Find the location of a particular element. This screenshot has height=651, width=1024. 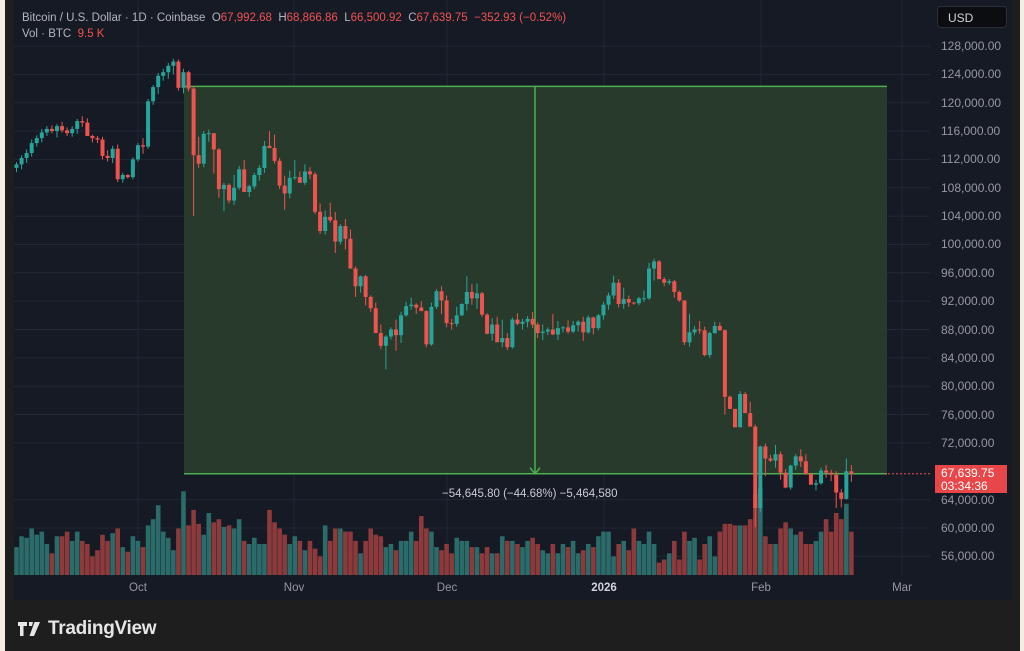

symbol-title: Bitcoin / U.S. Dollar · 1D · Coinbase is located at coordinates (114, 18).